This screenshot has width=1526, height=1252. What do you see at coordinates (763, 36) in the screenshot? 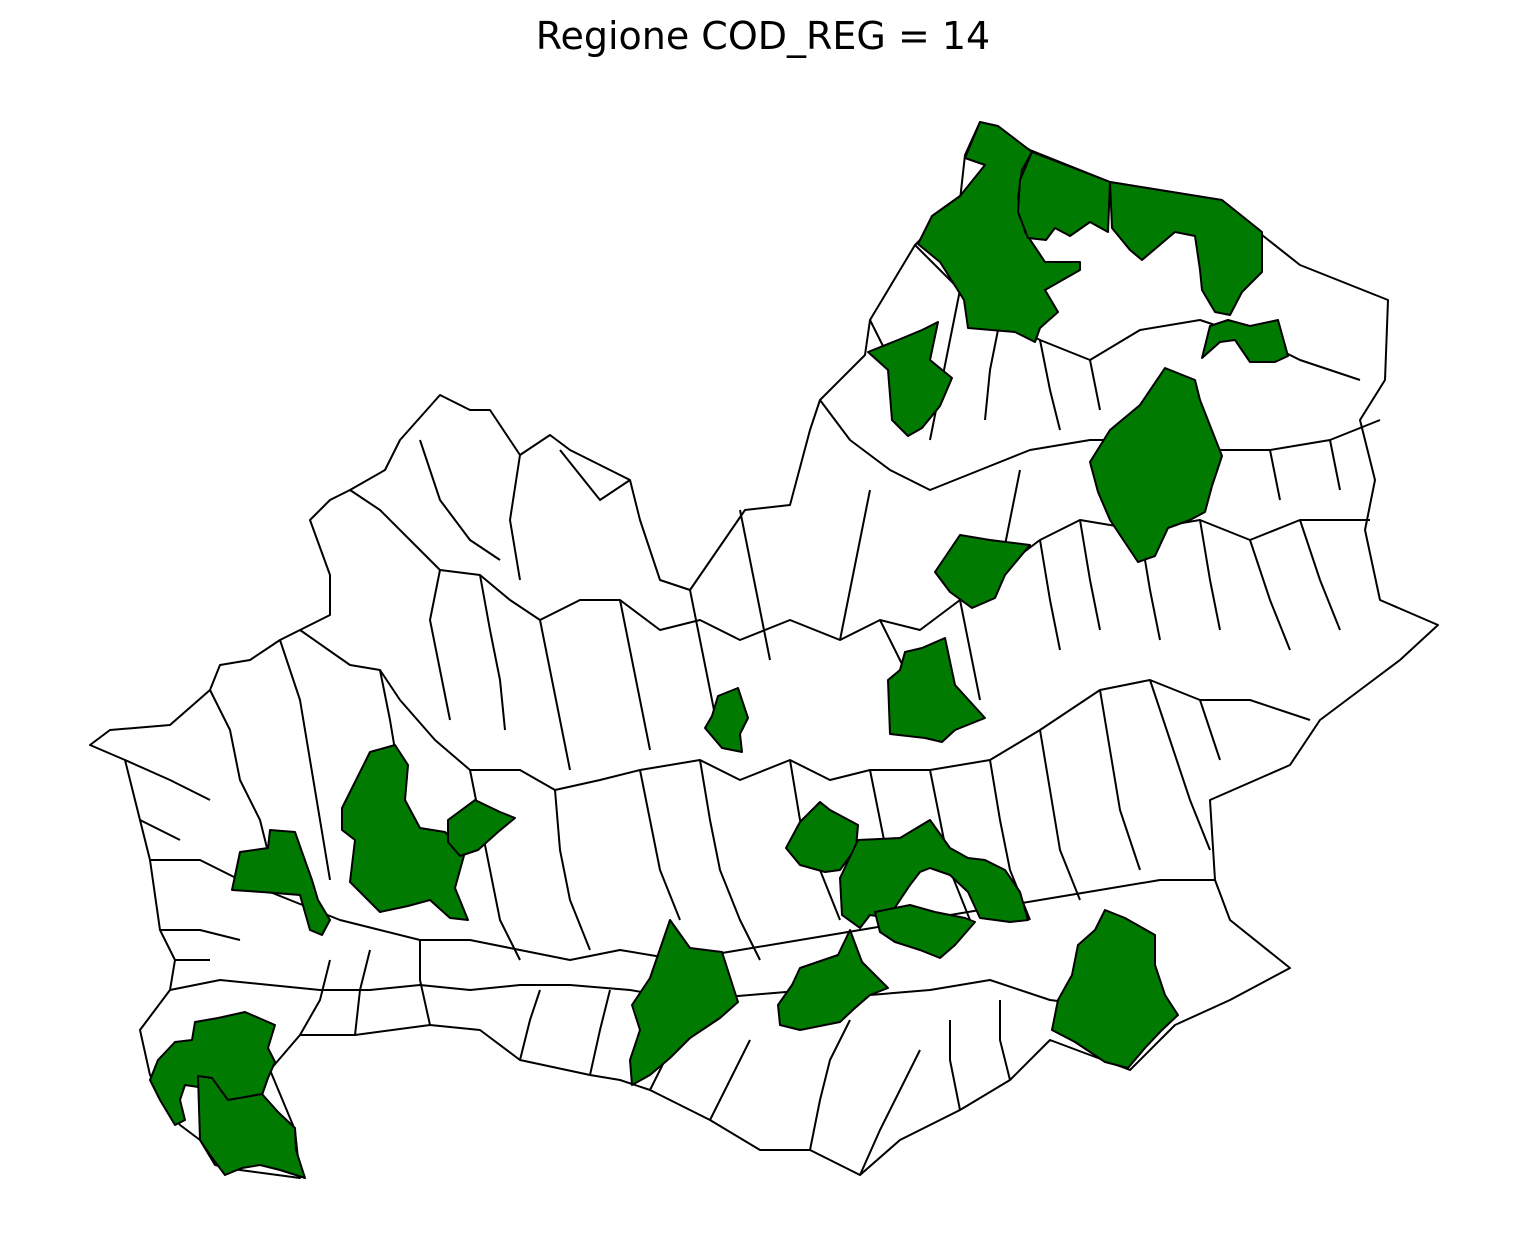
I see `map-title: Regione COD_REG = 14` at bounding box center [763, 36].